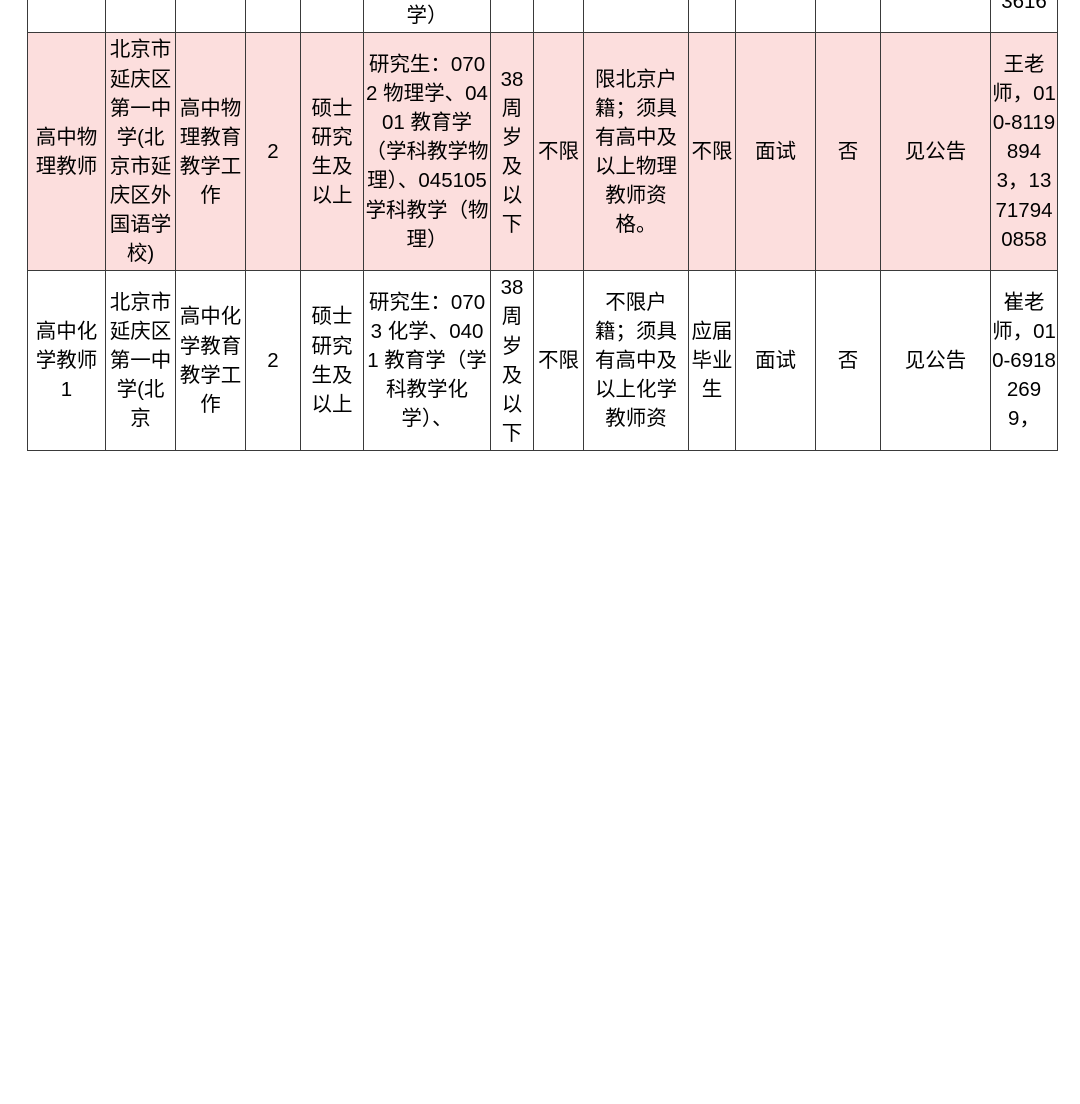 The height and width of the screenshot is (1104, 1080). What do you see at coordinates (66, 17) in the screenshot?
I see `cell-position: 高中数学教师` at bounding box center [66, 17].